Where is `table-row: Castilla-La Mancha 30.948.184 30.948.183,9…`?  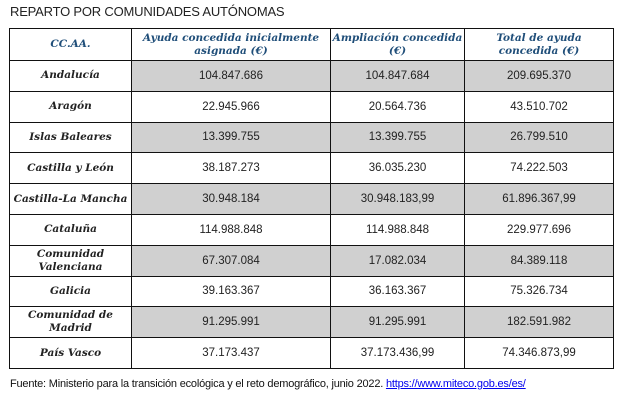 table-row: Castilla-La Mancha 30.948.184 30.948.183,9… is located at coordinates (311, 199).